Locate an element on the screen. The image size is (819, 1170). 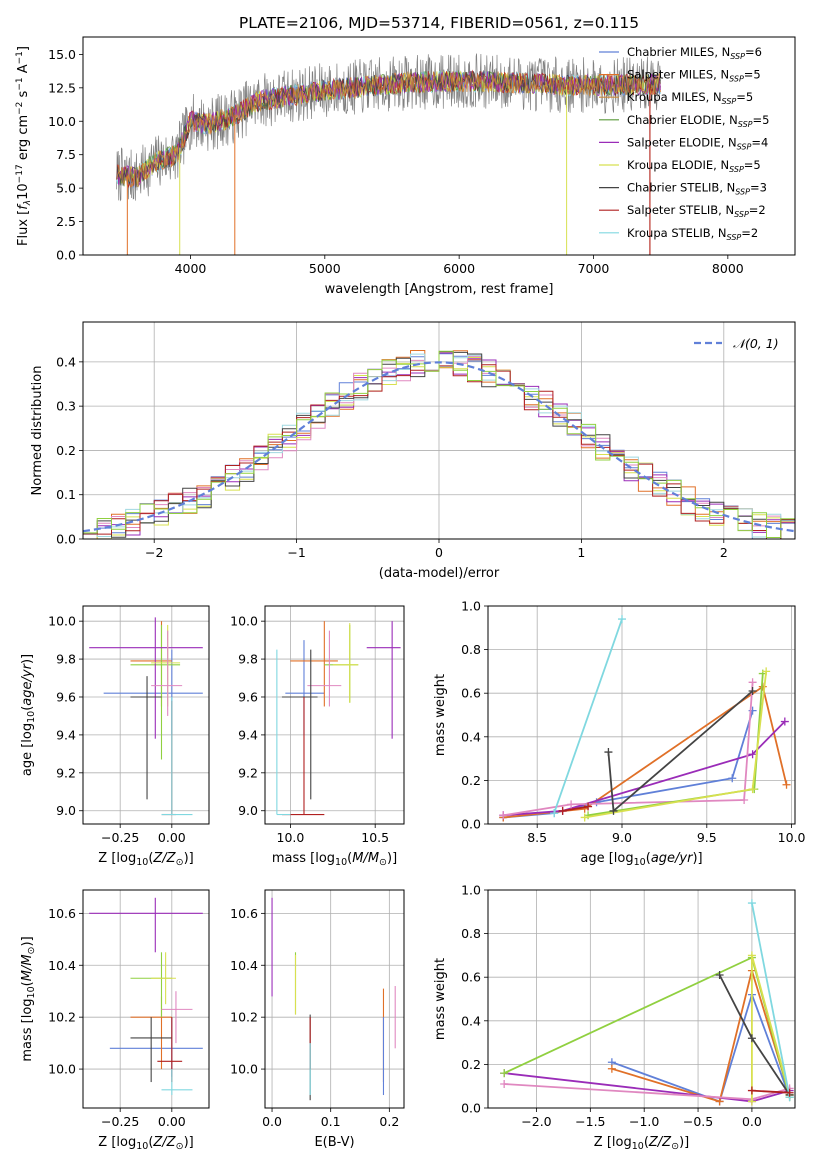
x-tick-label: 0 is located at coordinates (439, 552).